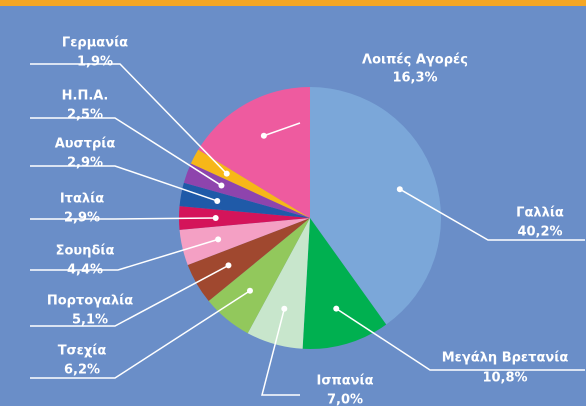 The image size is (586, 406). I want to click on top-stripe, so click(293, 3).